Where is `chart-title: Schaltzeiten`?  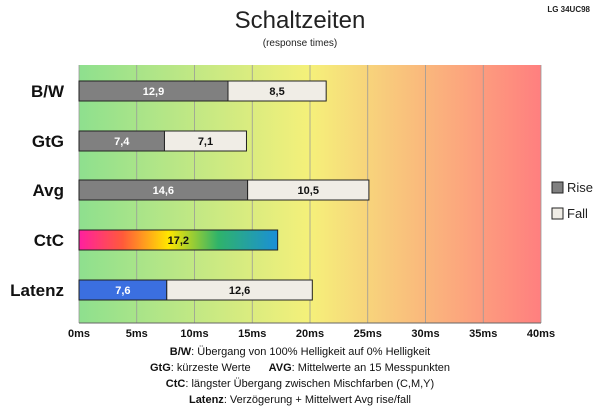
chart-title: Schaltzeiten is located at coordinates (300, 20).